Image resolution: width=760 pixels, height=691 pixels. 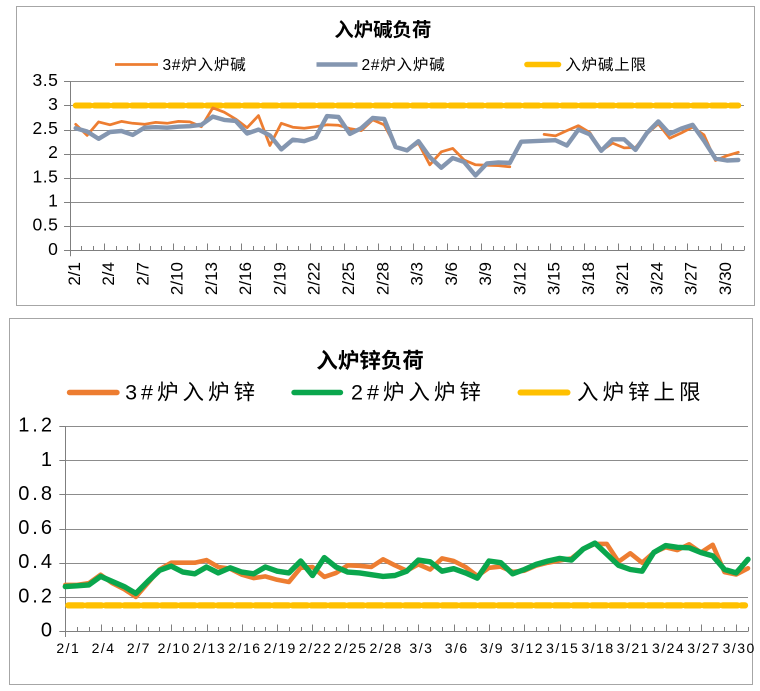 I want to click on svg-text: 2, so click(x=53, y=152).